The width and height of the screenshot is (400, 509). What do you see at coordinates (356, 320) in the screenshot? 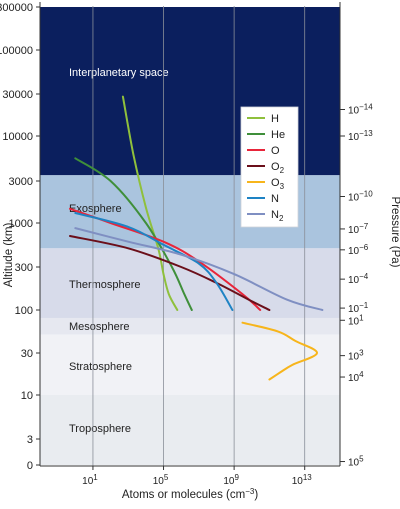
I see `pressure-tick-label: 10¹` at bounding box center [356, 320].